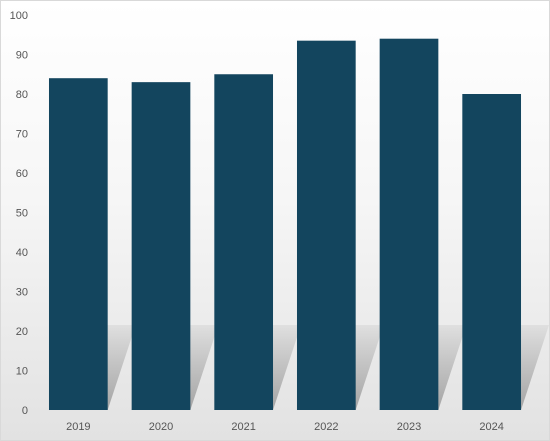  Describe the element at coordinates (243, 427) in the screenshot. I see `x-tick-label: 2021` at that location.